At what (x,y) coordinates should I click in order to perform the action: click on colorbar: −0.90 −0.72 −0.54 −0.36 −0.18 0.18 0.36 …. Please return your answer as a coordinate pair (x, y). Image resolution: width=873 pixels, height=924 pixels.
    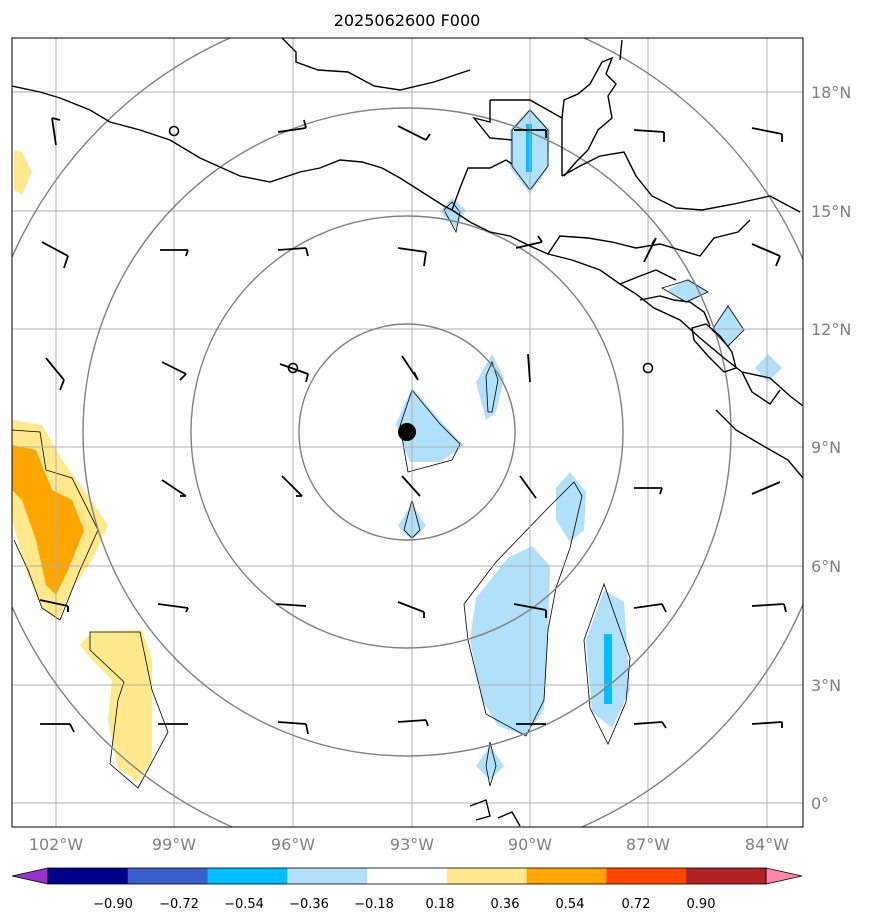
    Looking at the image, I should click on (407, 889).